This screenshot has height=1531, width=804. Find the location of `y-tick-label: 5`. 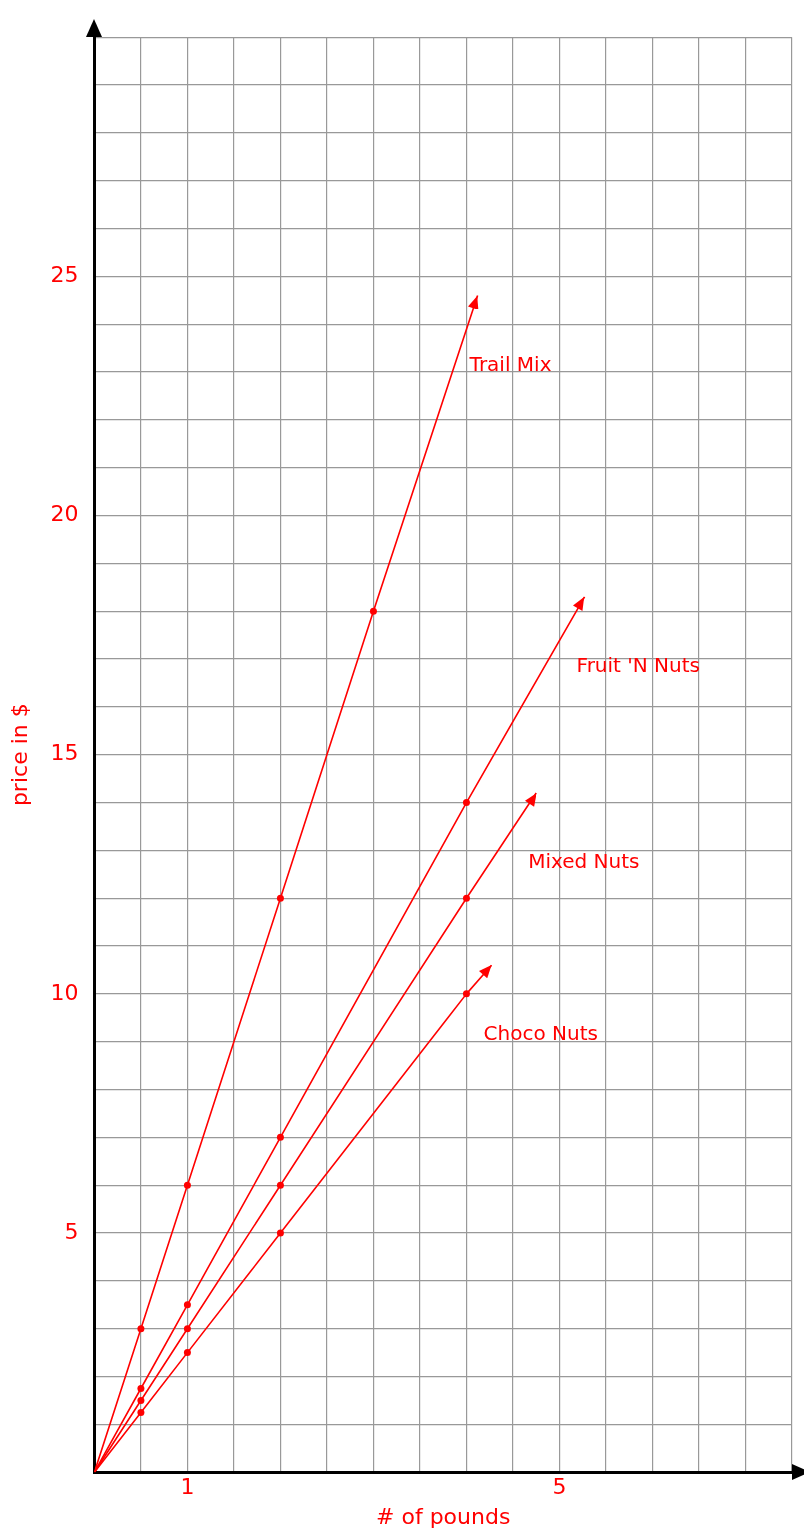

y-tick-label: 5 is located at coordinates (71, 1231).